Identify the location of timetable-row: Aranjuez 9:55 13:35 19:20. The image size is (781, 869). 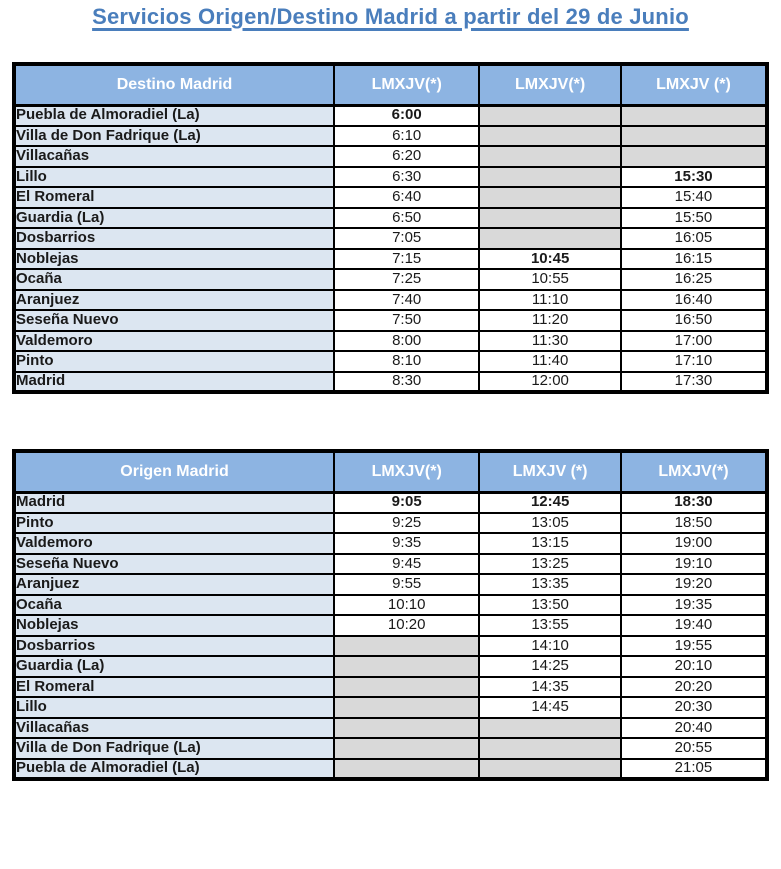
(390, 584).